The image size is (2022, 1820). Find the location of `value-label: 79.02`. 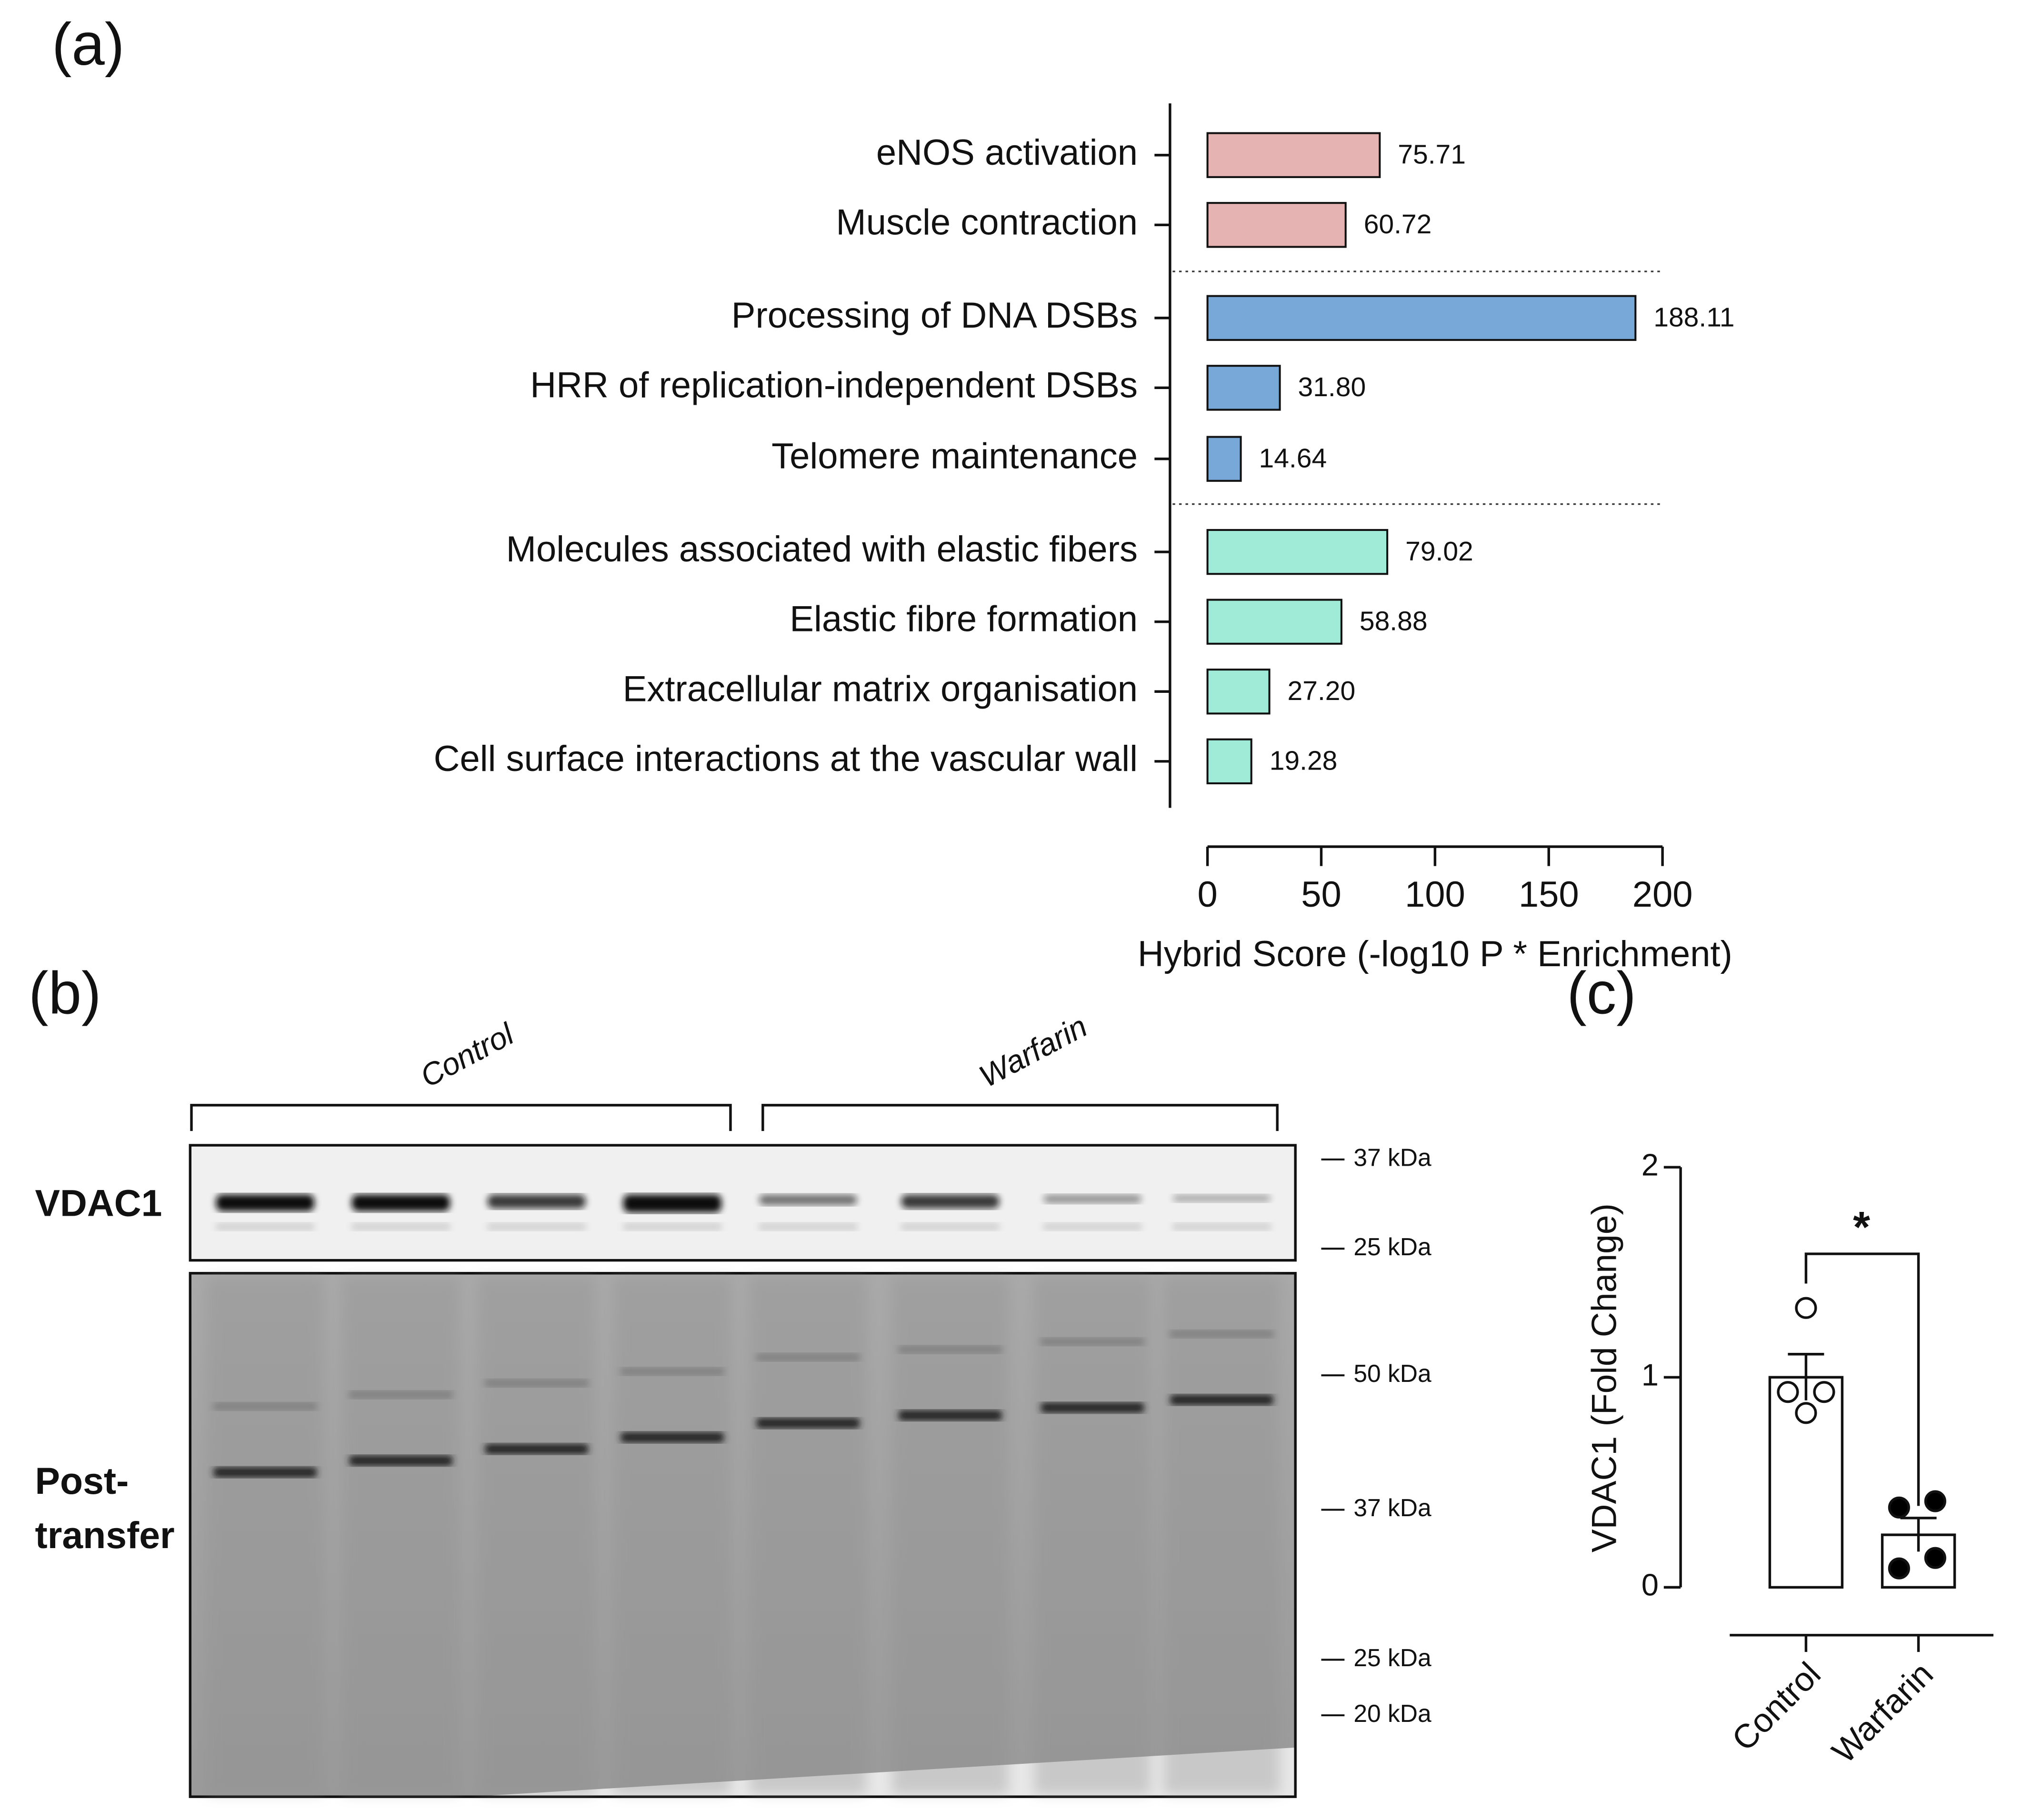

value-label: 79.02 is located at coordinates (1439, 551).